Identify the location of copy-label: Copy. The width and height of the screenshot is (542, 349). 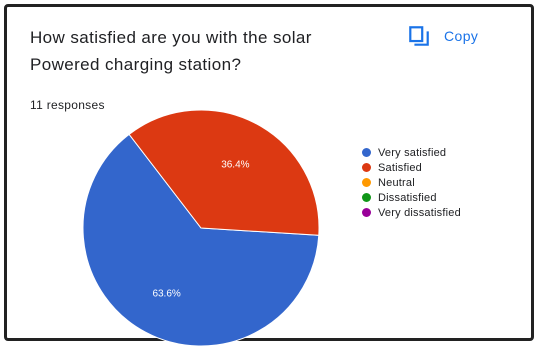
(461, 36).